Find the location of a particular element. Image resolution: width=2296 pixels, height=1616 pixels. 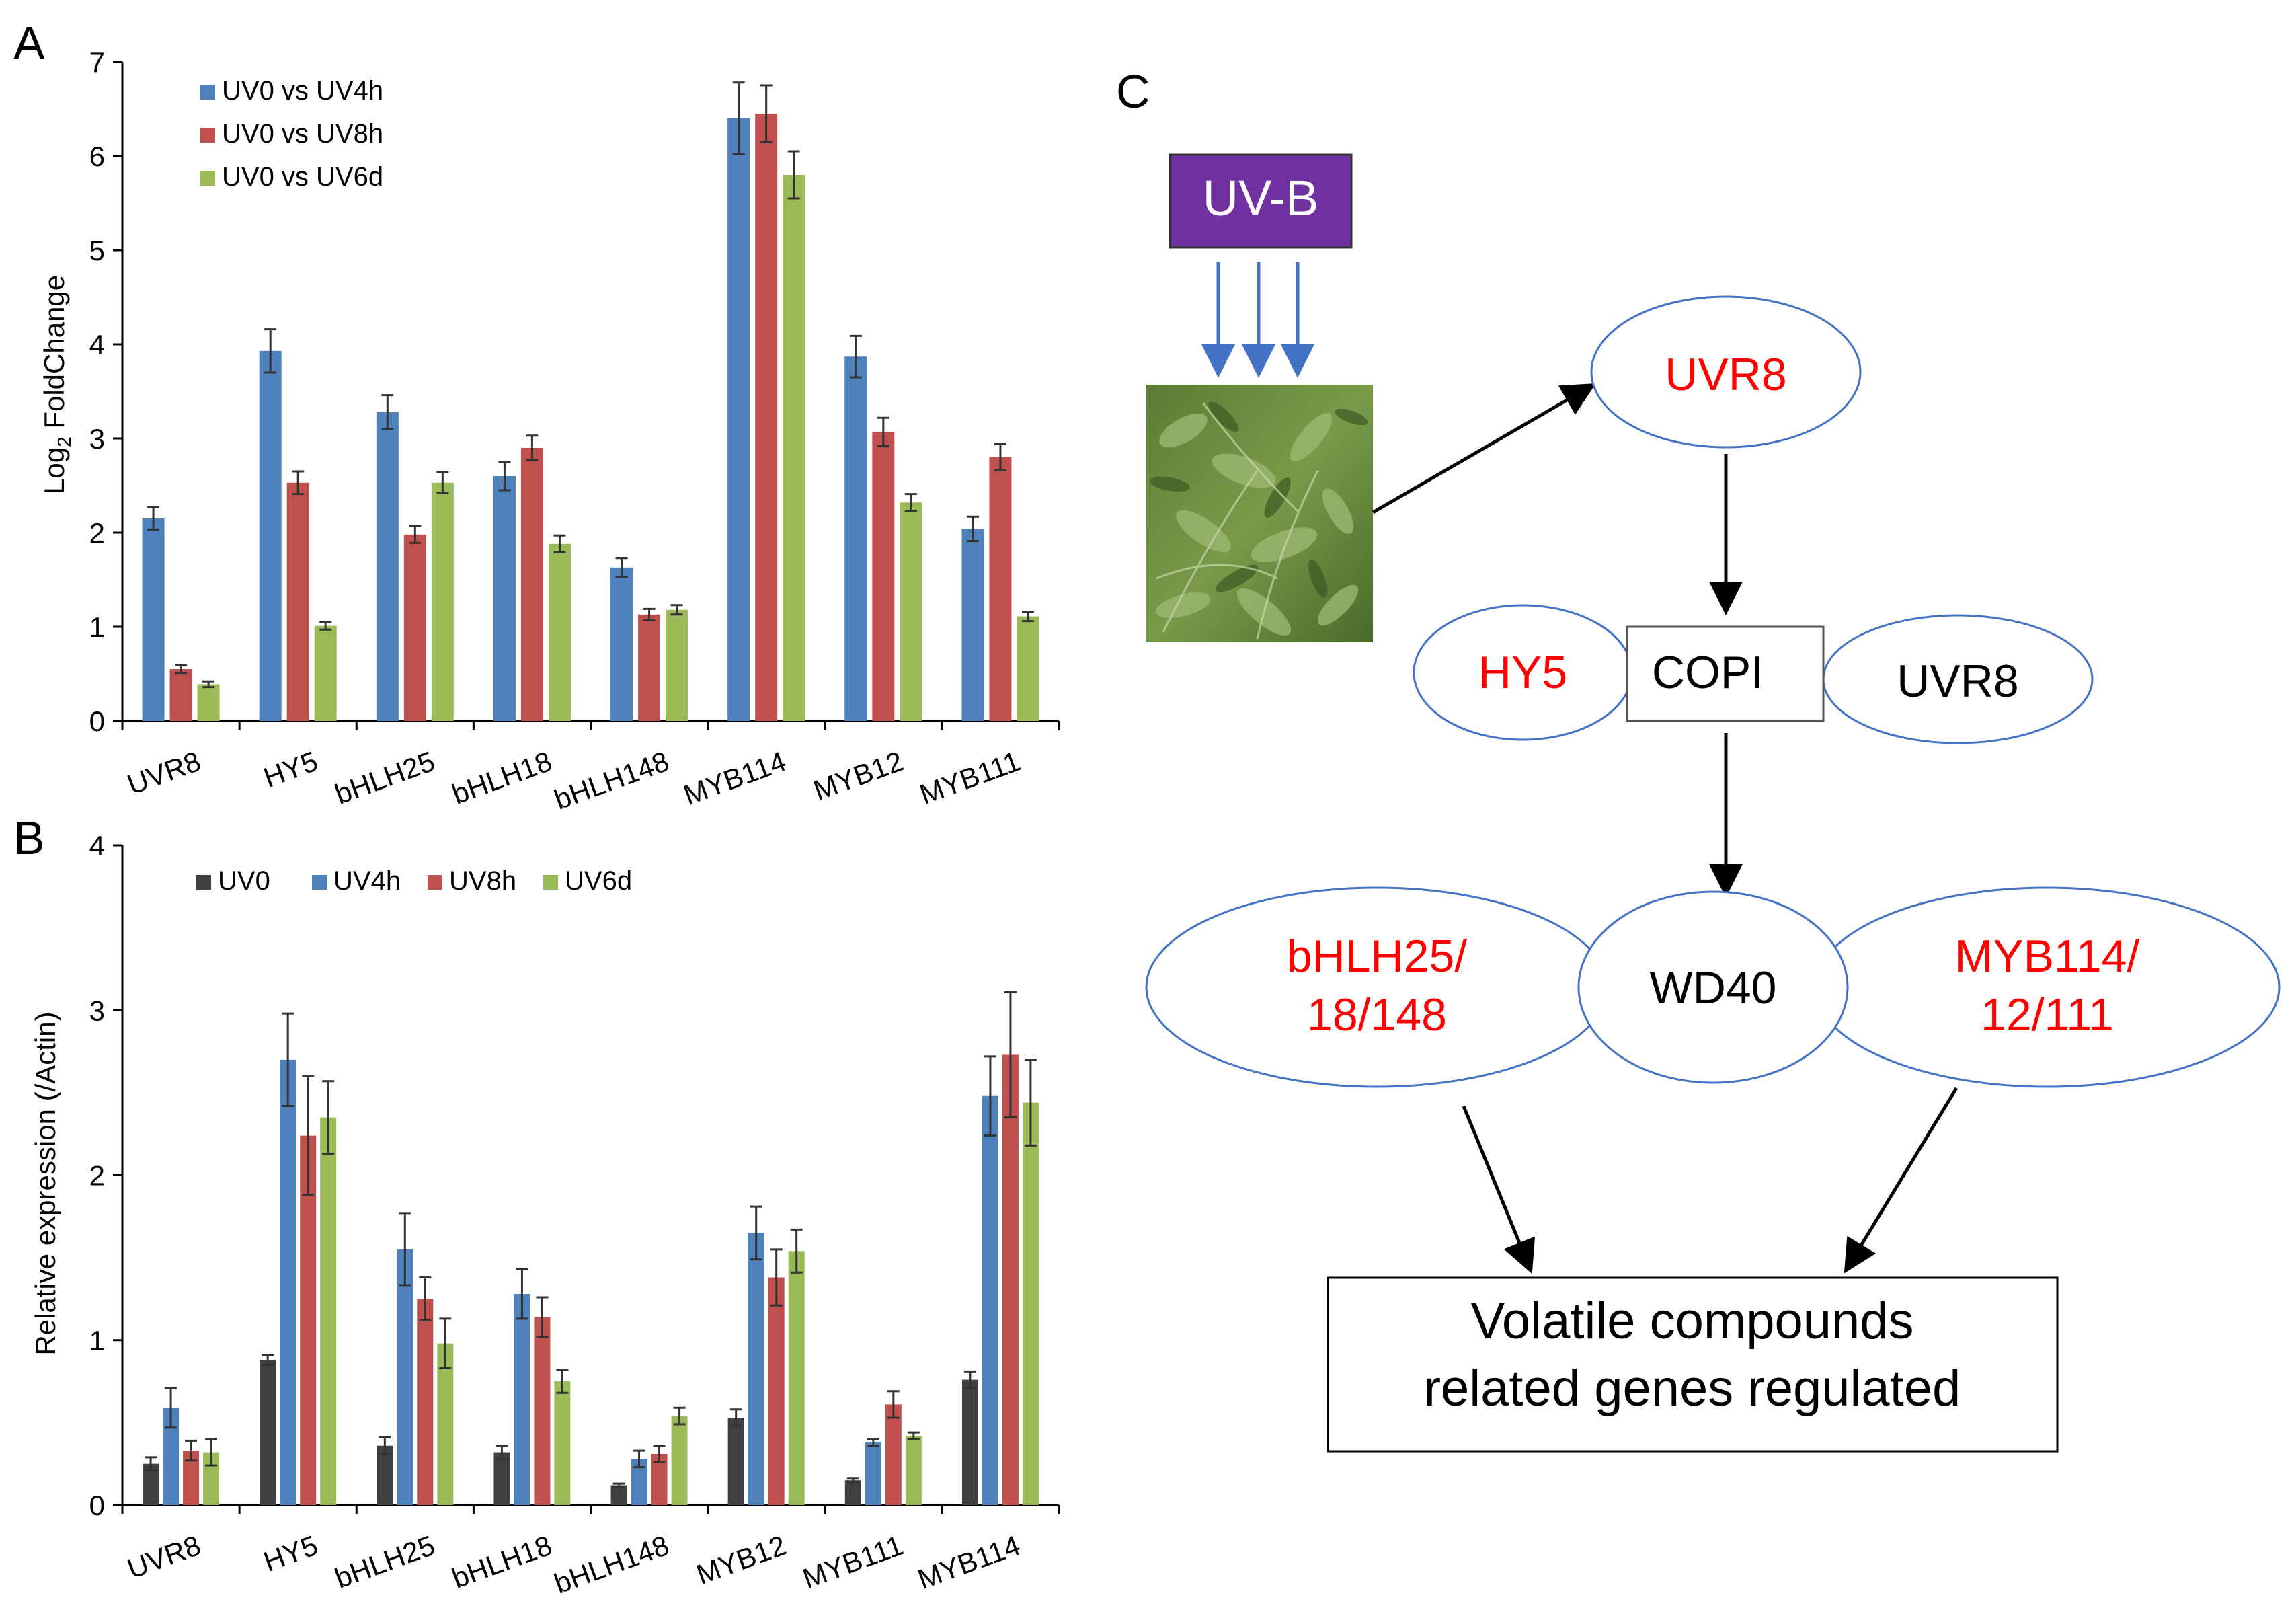

legend-label: UV0 vs UV4h is located at coordinates (302, 91).